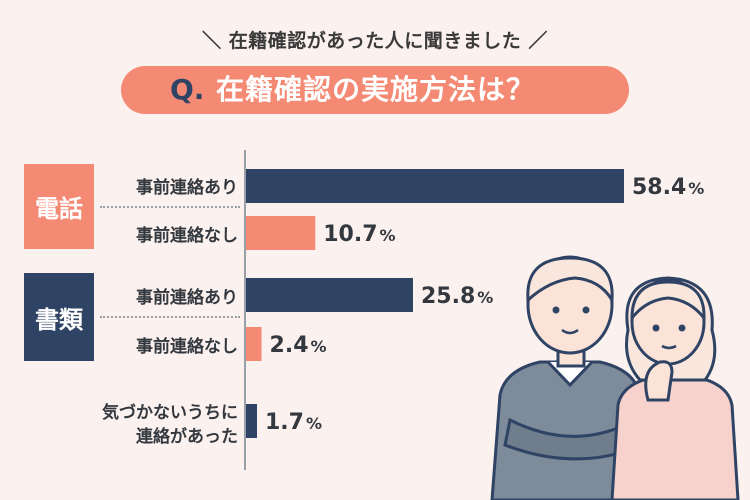 Image resolution: width=750 pixels, height=500 pixels. I want to click on group-label-phone: 電話, so click(59, 206).